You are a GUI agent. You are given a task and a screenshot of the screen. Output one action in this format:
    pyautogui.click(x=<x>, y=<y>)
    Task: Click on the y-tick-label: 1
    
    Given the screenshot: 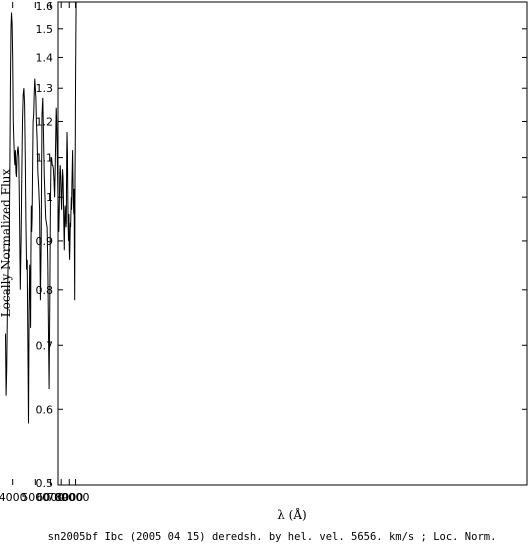 What is the action you would take?
    pyautogui.click(x=49, y=197)
    